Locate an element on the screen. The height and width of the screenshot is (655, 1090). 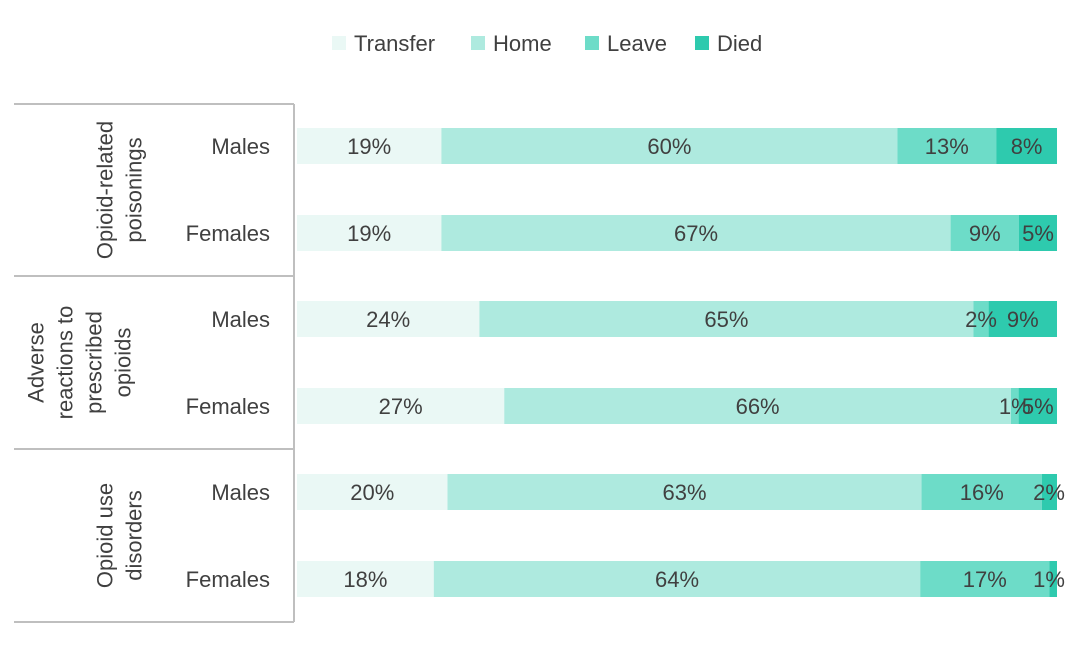
data-label-transfer: 20% is located at coordinates (372, 492).